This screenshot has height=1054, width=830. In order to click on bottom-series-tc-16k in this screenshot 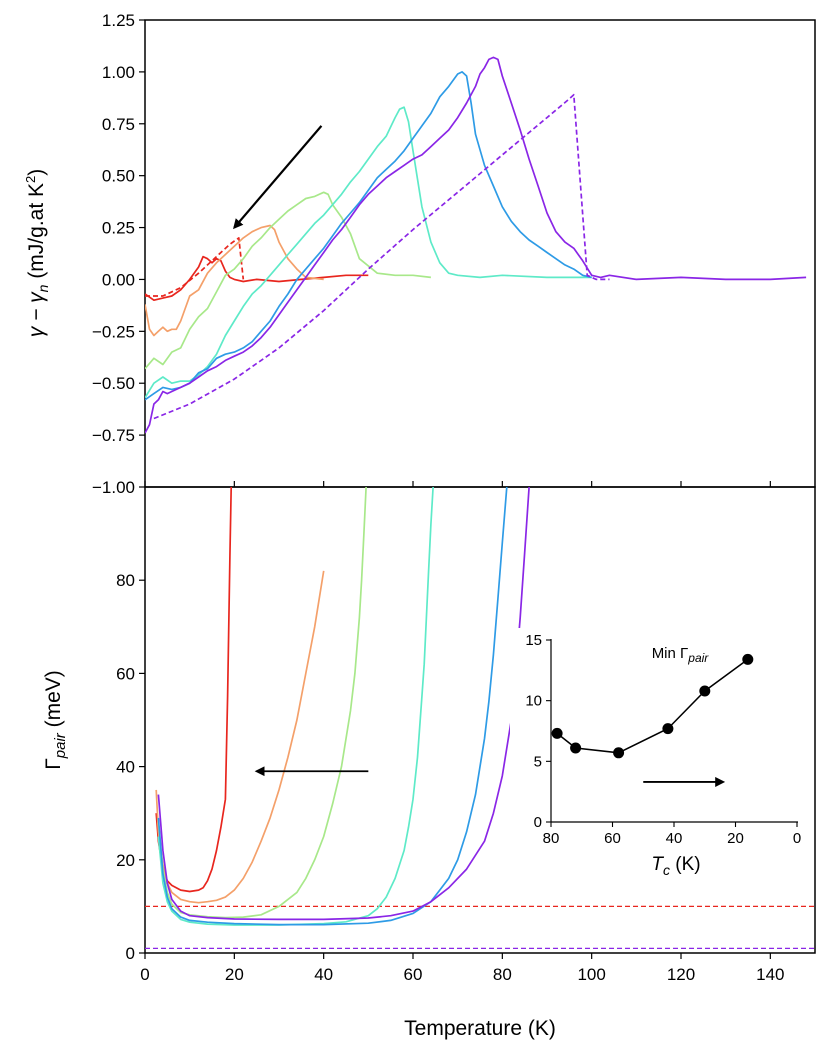, I will do `click(194, 690)`.